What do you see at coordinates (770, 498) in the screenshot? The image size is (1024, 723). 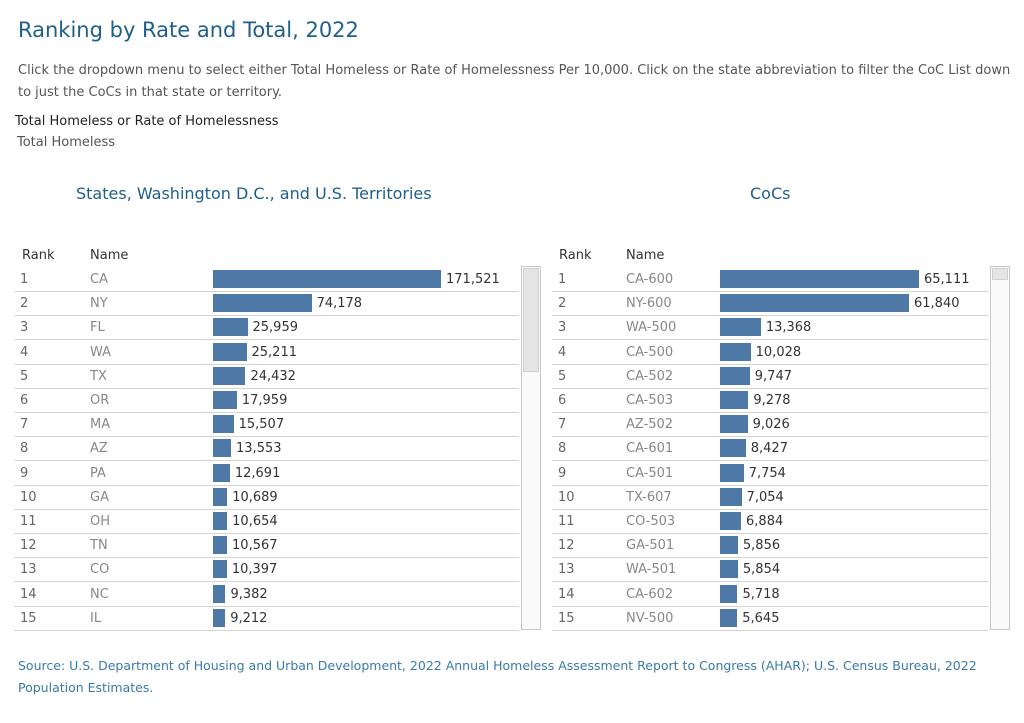 I see `table-row: 10 TX-607 7,054` at bounding box center [770, 498].